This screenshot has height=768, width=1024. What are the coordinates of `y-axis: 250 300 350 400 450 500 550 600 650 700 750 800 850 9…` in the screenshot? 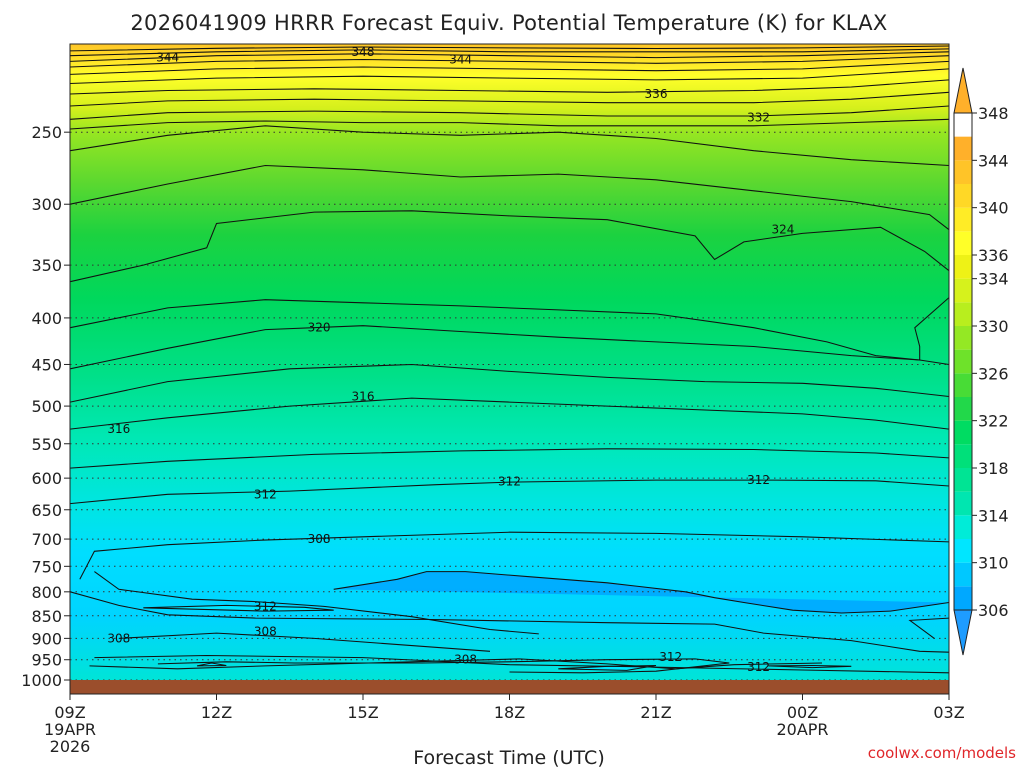 It's located at (45, 406).